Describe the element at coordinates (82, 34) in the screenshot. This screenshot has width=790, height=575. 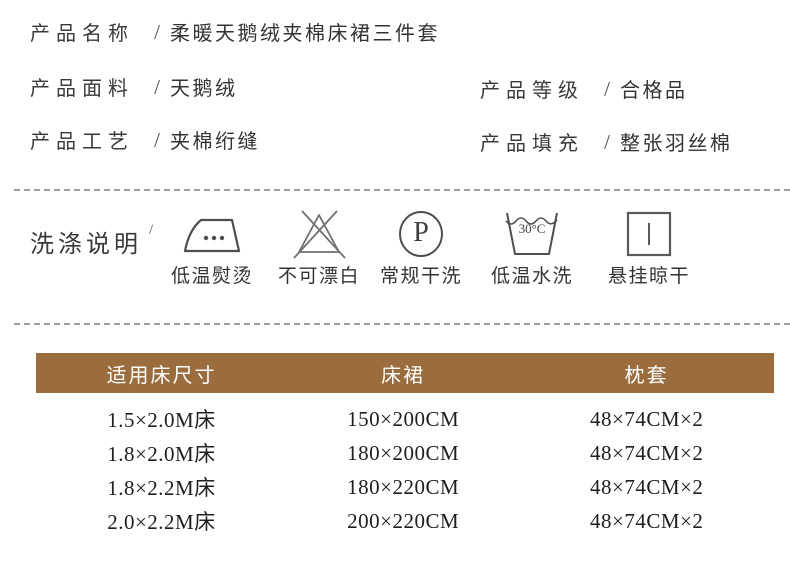
I see `attr-label: 产品名称` at that location.